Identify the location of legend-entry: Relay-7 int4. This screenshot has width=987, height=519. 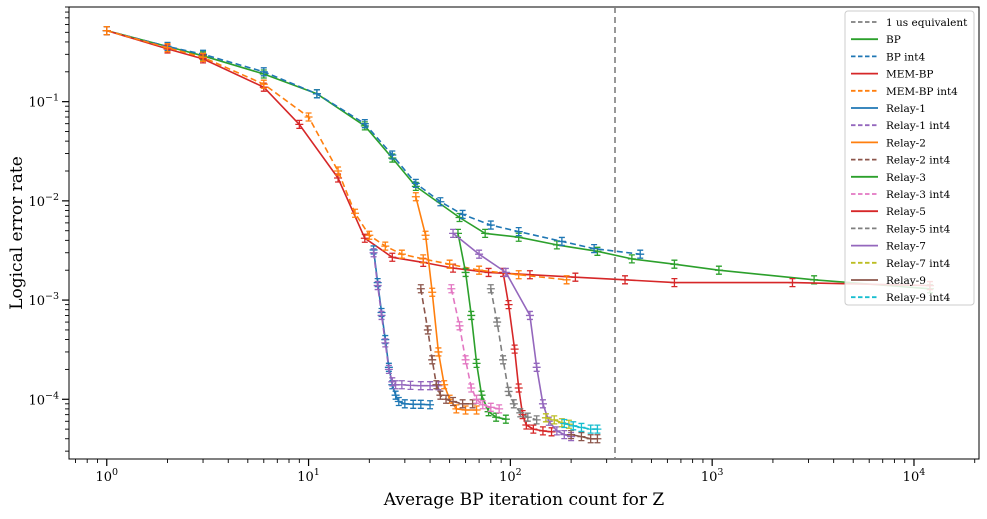
(918, 264).